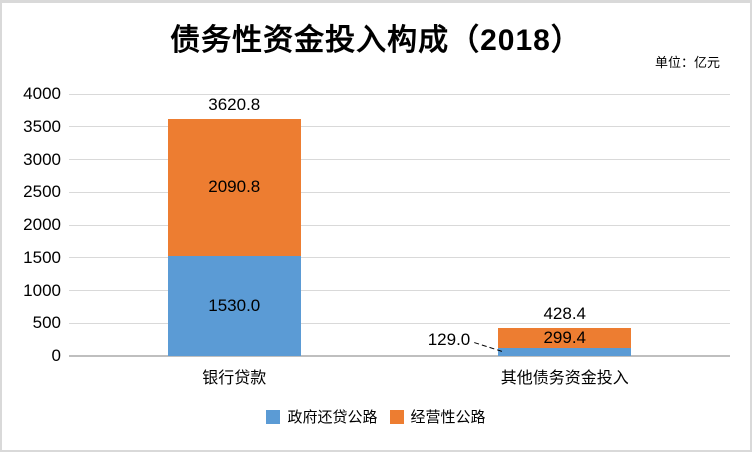 The width and height of the screenshot is (752, 452). I want to click on legend-item-gov-repay: 政府还贷公路, so click(322, 416).